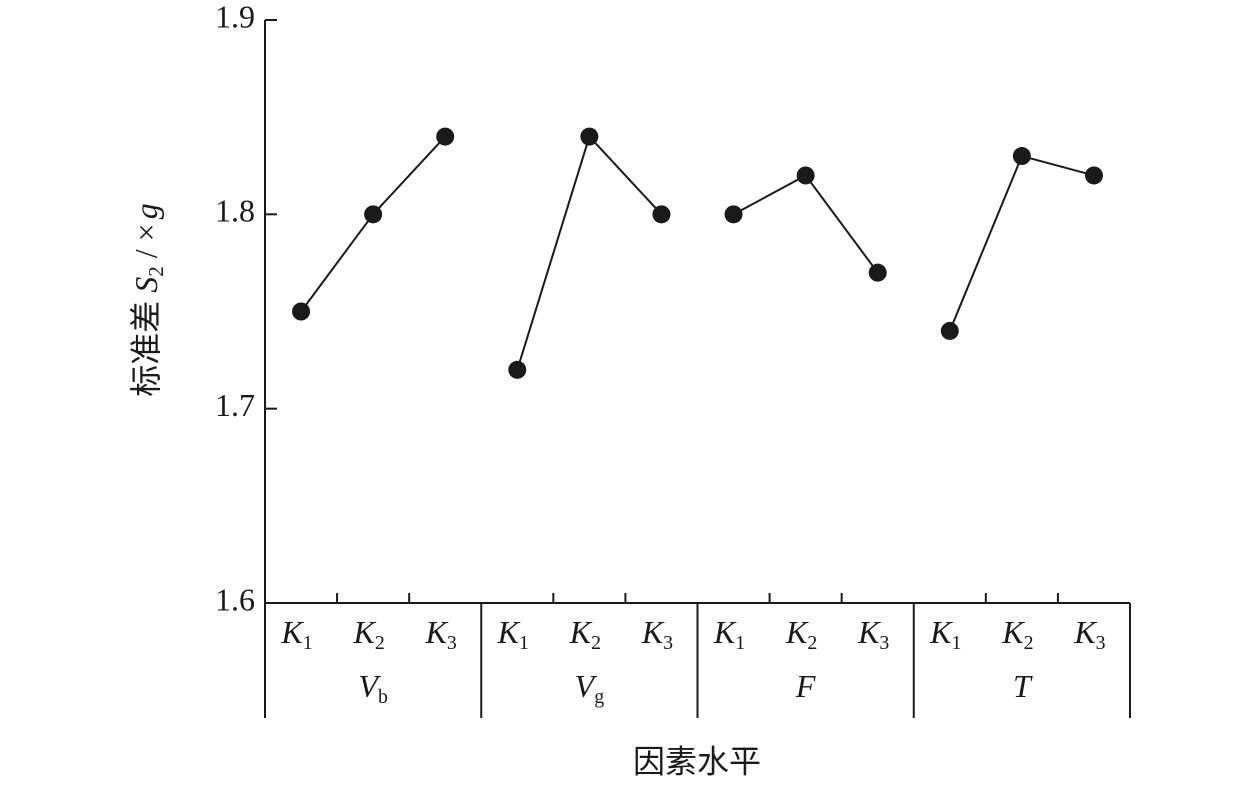 Image resolution: width=1259 pixels, height=790 pixels. I want to click on group-label-sub: b, so click(383, 697).